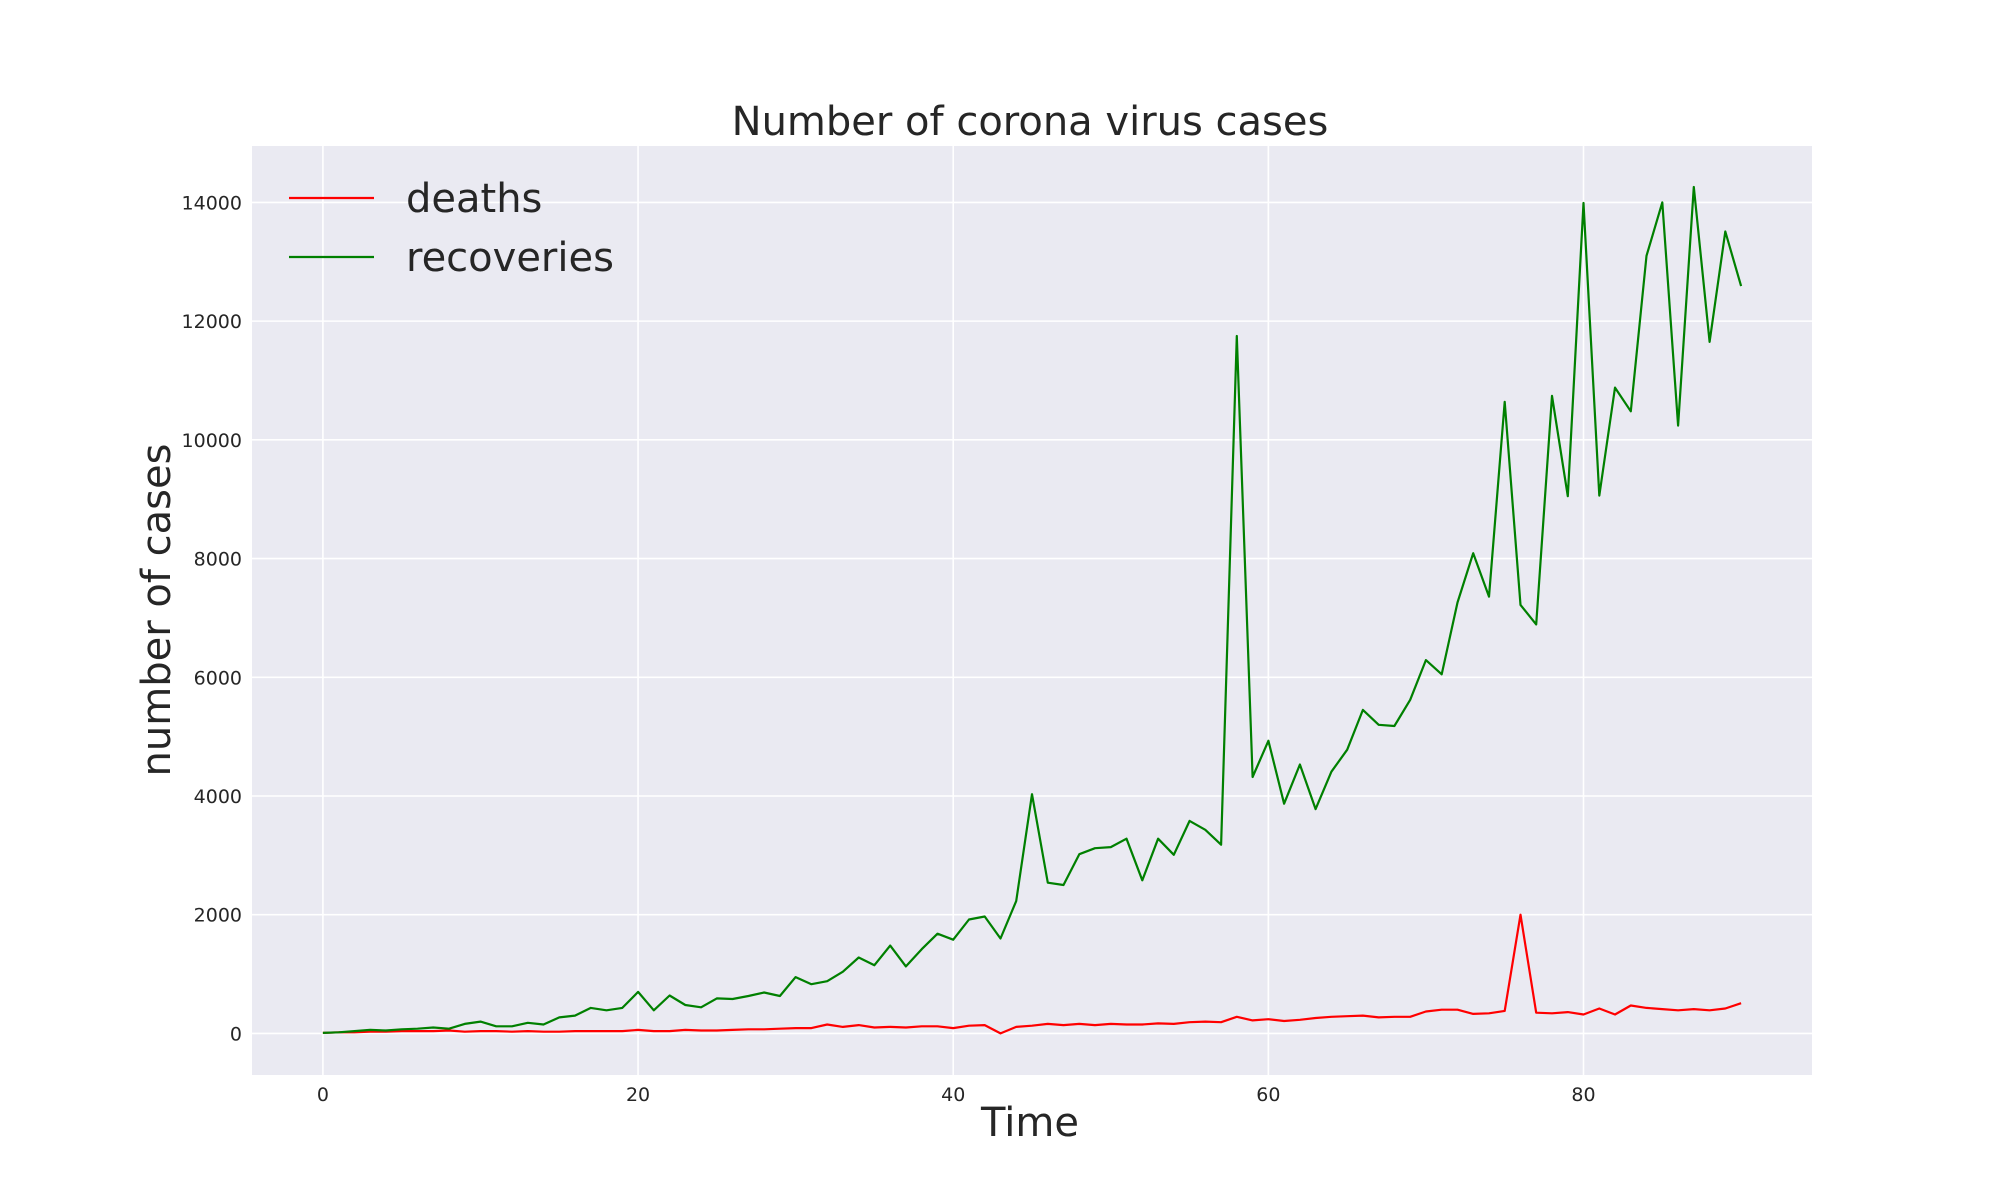  I want to click on x-tick-label: 60, so click(1268, 1095).